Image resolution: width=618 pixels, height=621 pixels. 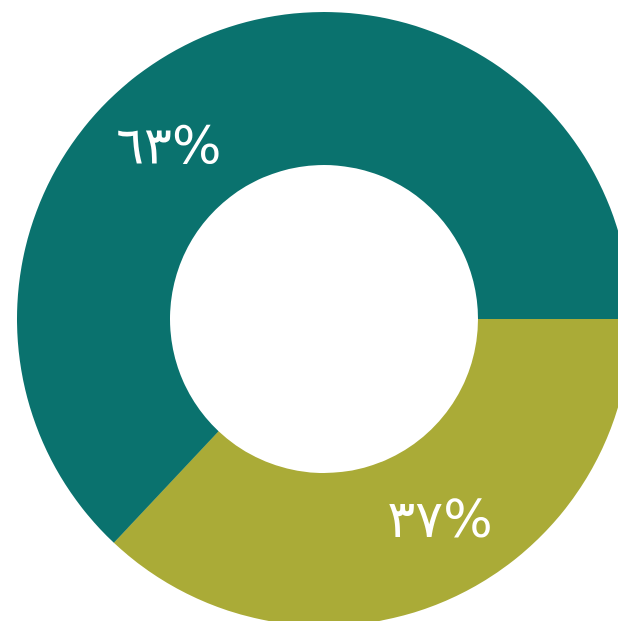 What do you see at coordinates (439, 520) in the screenshot?
I see `slice-label-37: ٣٧%` at bounding box center [439, 520].